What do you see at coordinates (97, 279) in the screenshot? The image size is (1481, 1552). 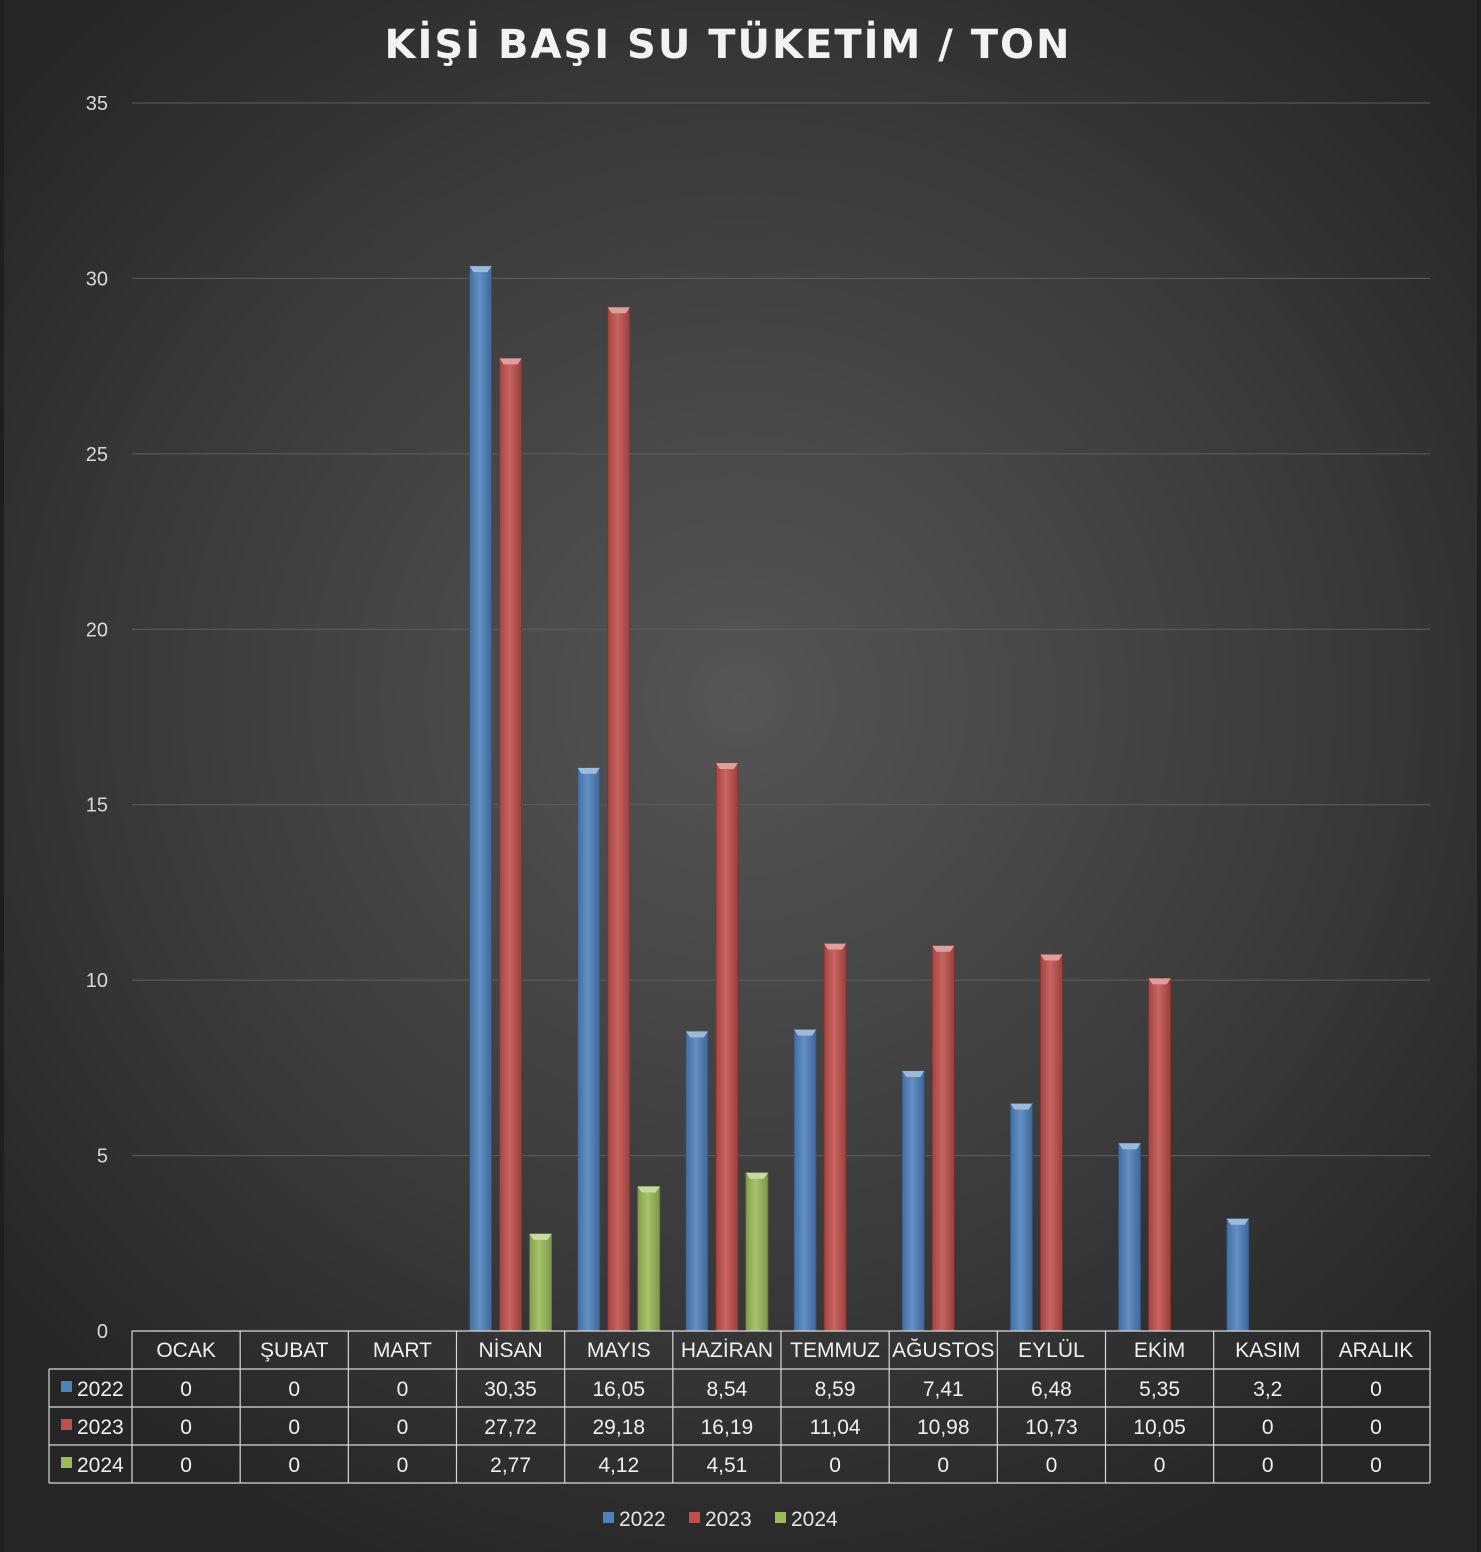 I see `y-tick-label: 30` at bounding box center [97, 279].